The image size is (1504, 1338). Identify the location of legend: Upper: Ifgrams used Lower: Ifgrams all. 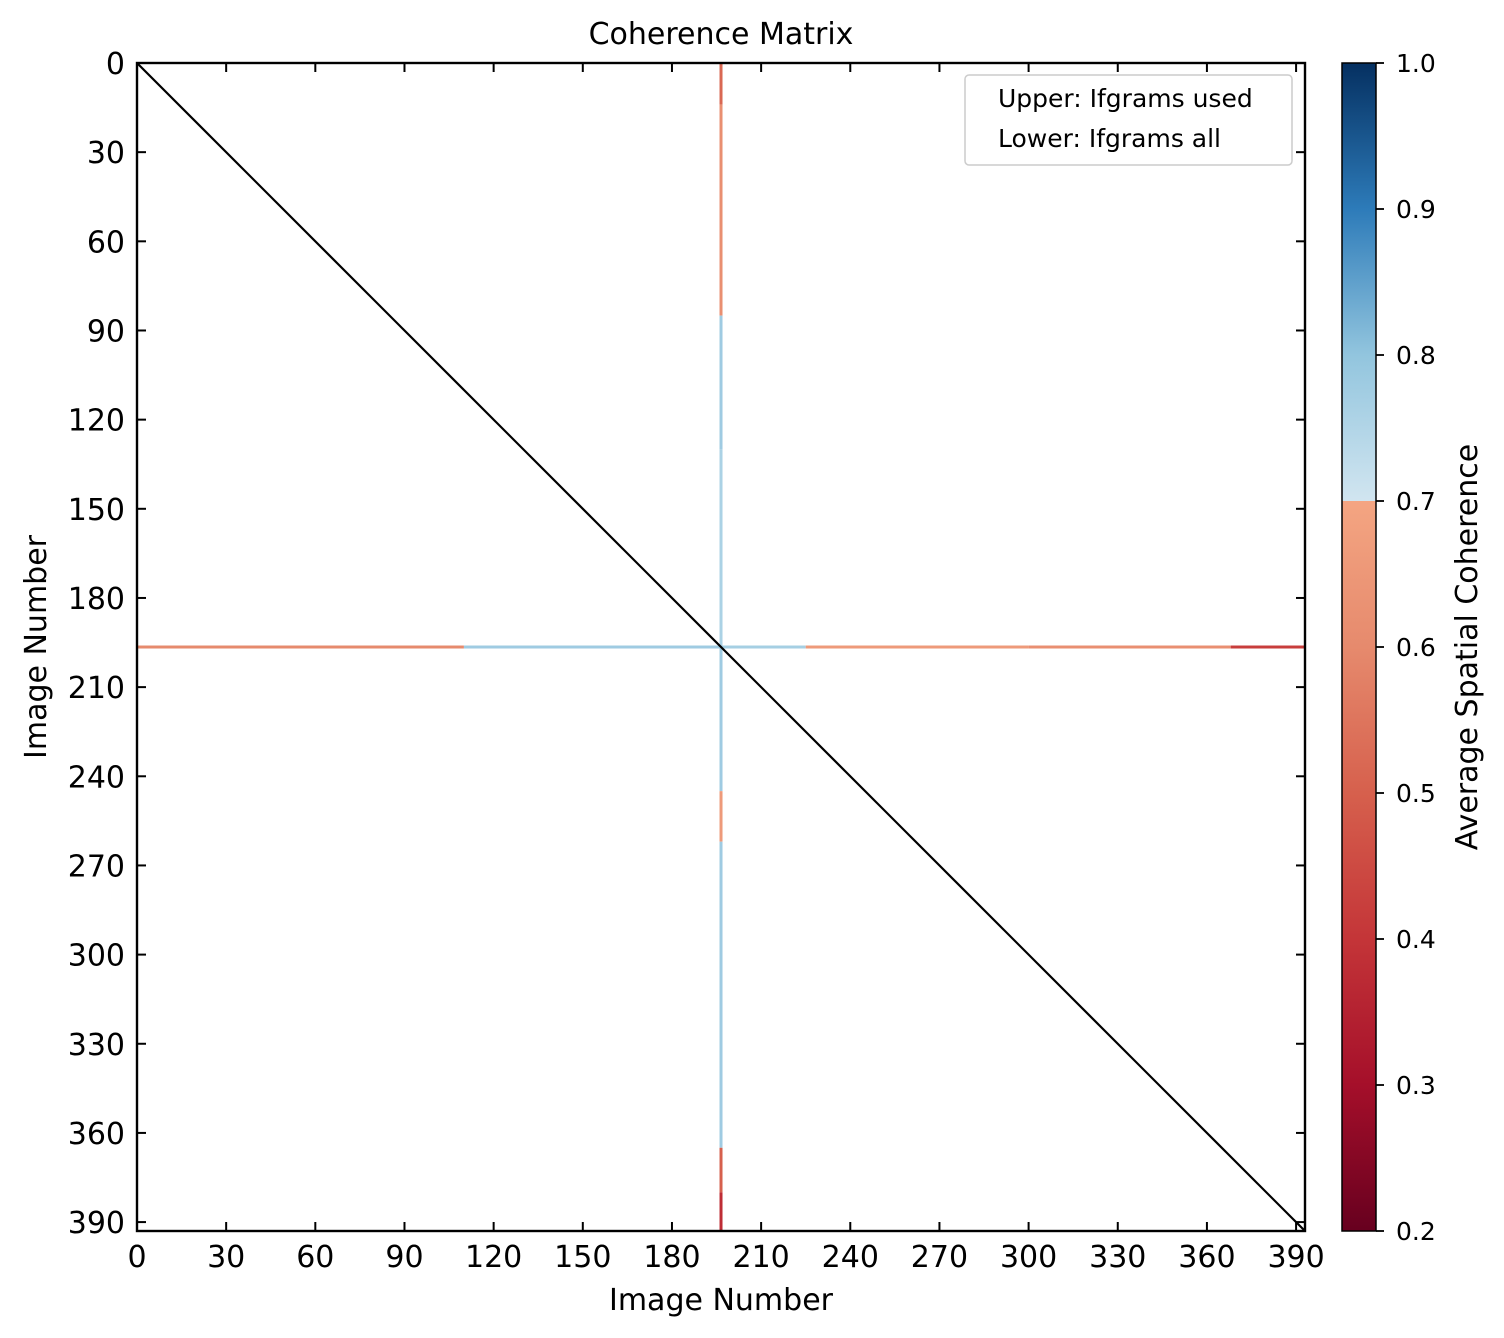
(1128, 120).